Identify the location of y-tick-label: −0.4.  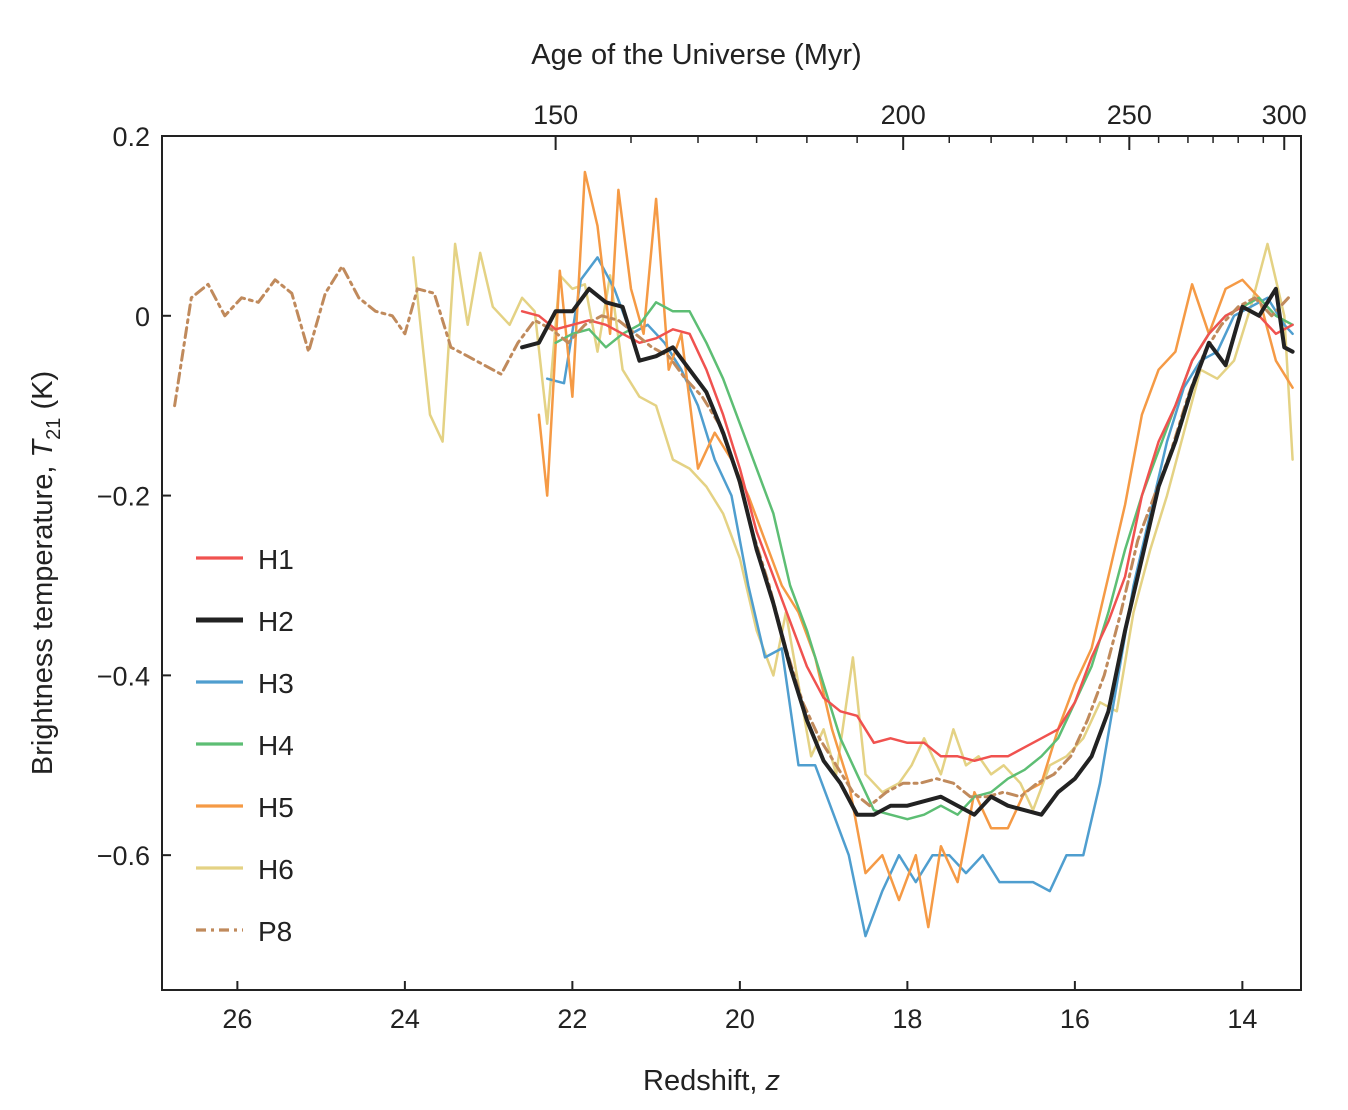
(123, 676).